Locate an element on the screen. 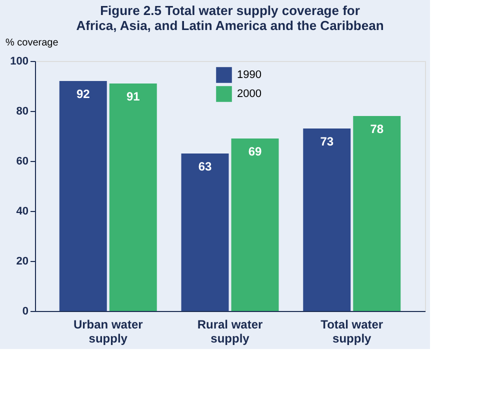  data-label: 63 is located at coordinates (205, 167).